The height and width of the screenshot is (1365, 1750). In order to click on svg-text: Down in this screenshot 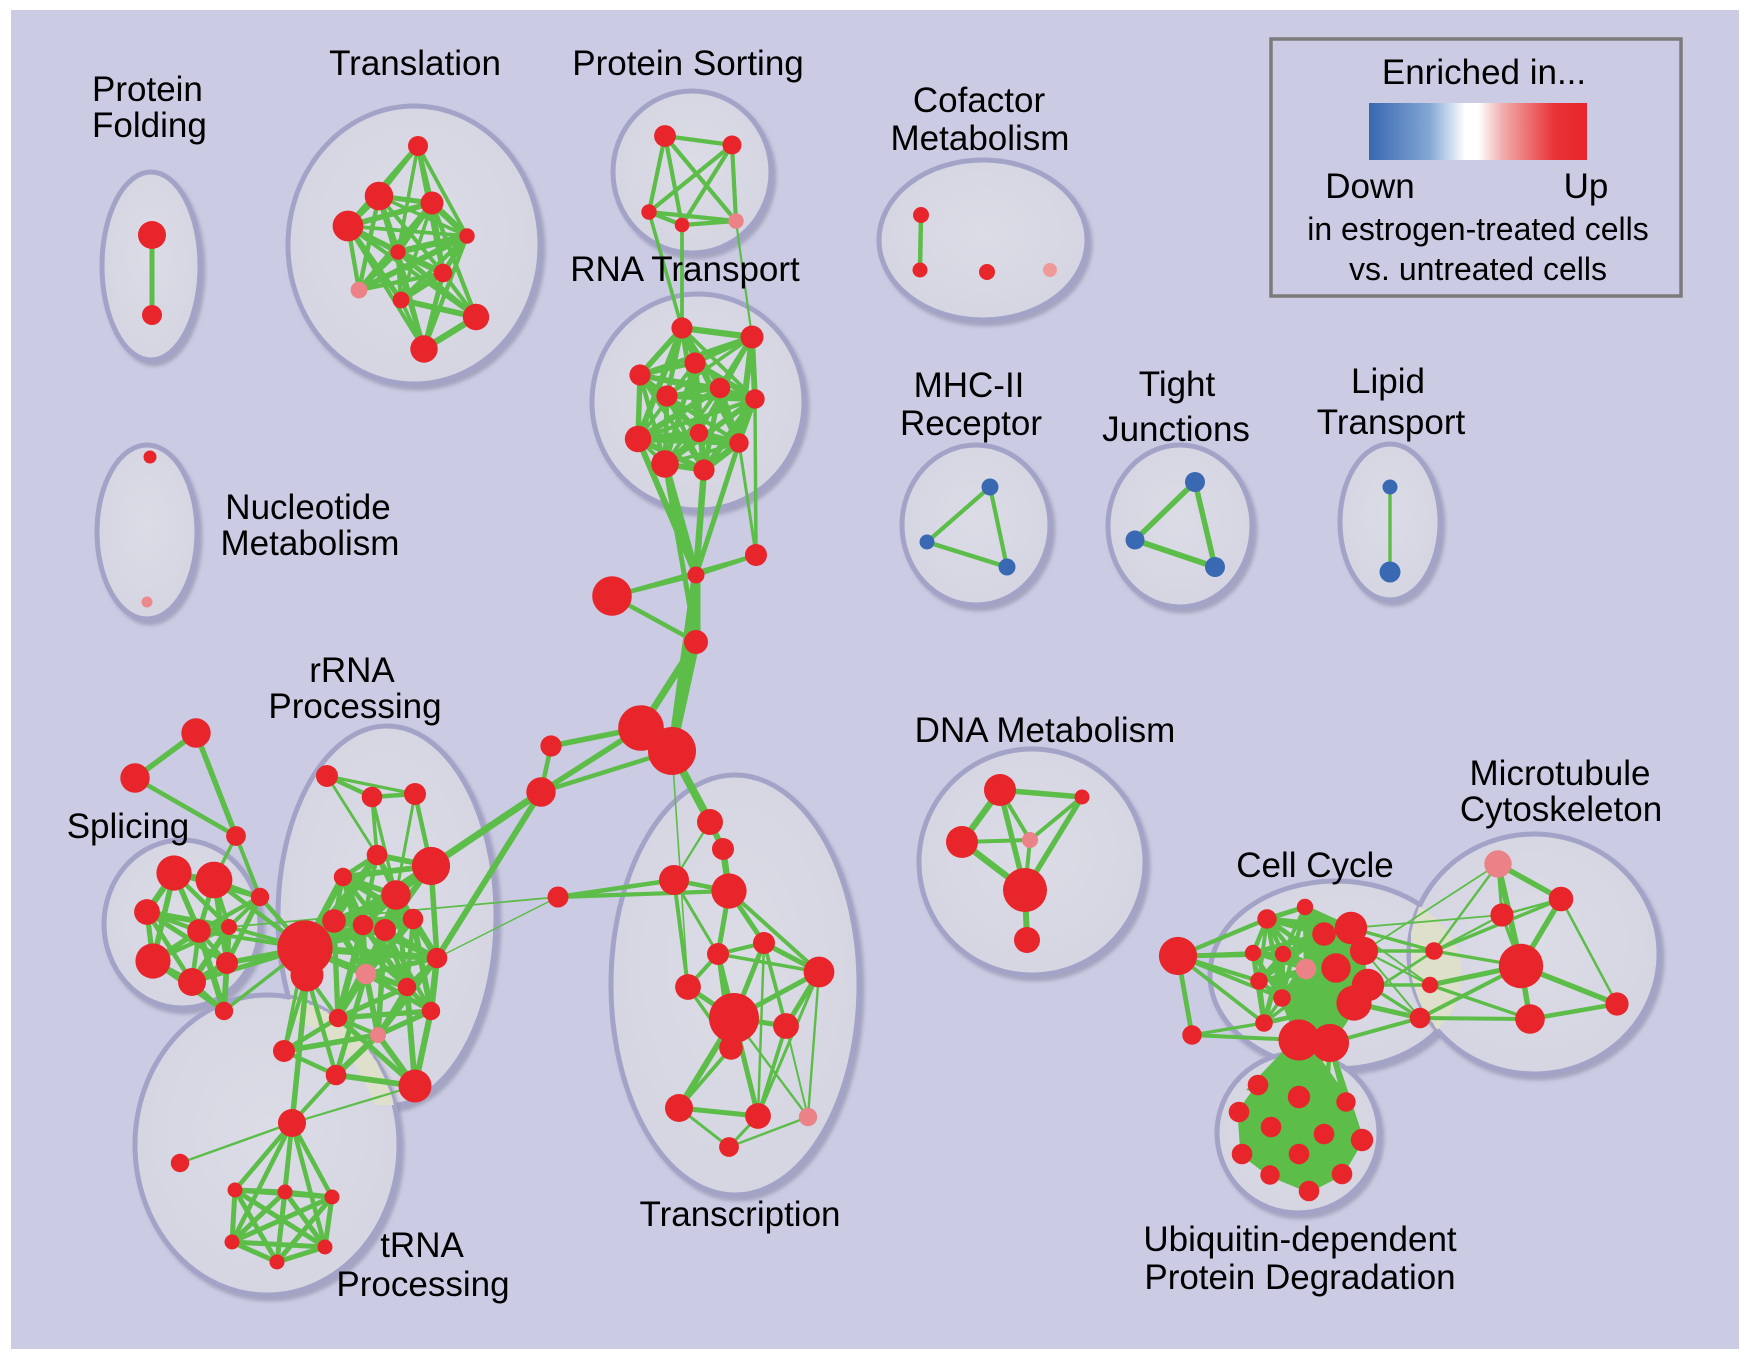, I will do `click(1369, 186)`.